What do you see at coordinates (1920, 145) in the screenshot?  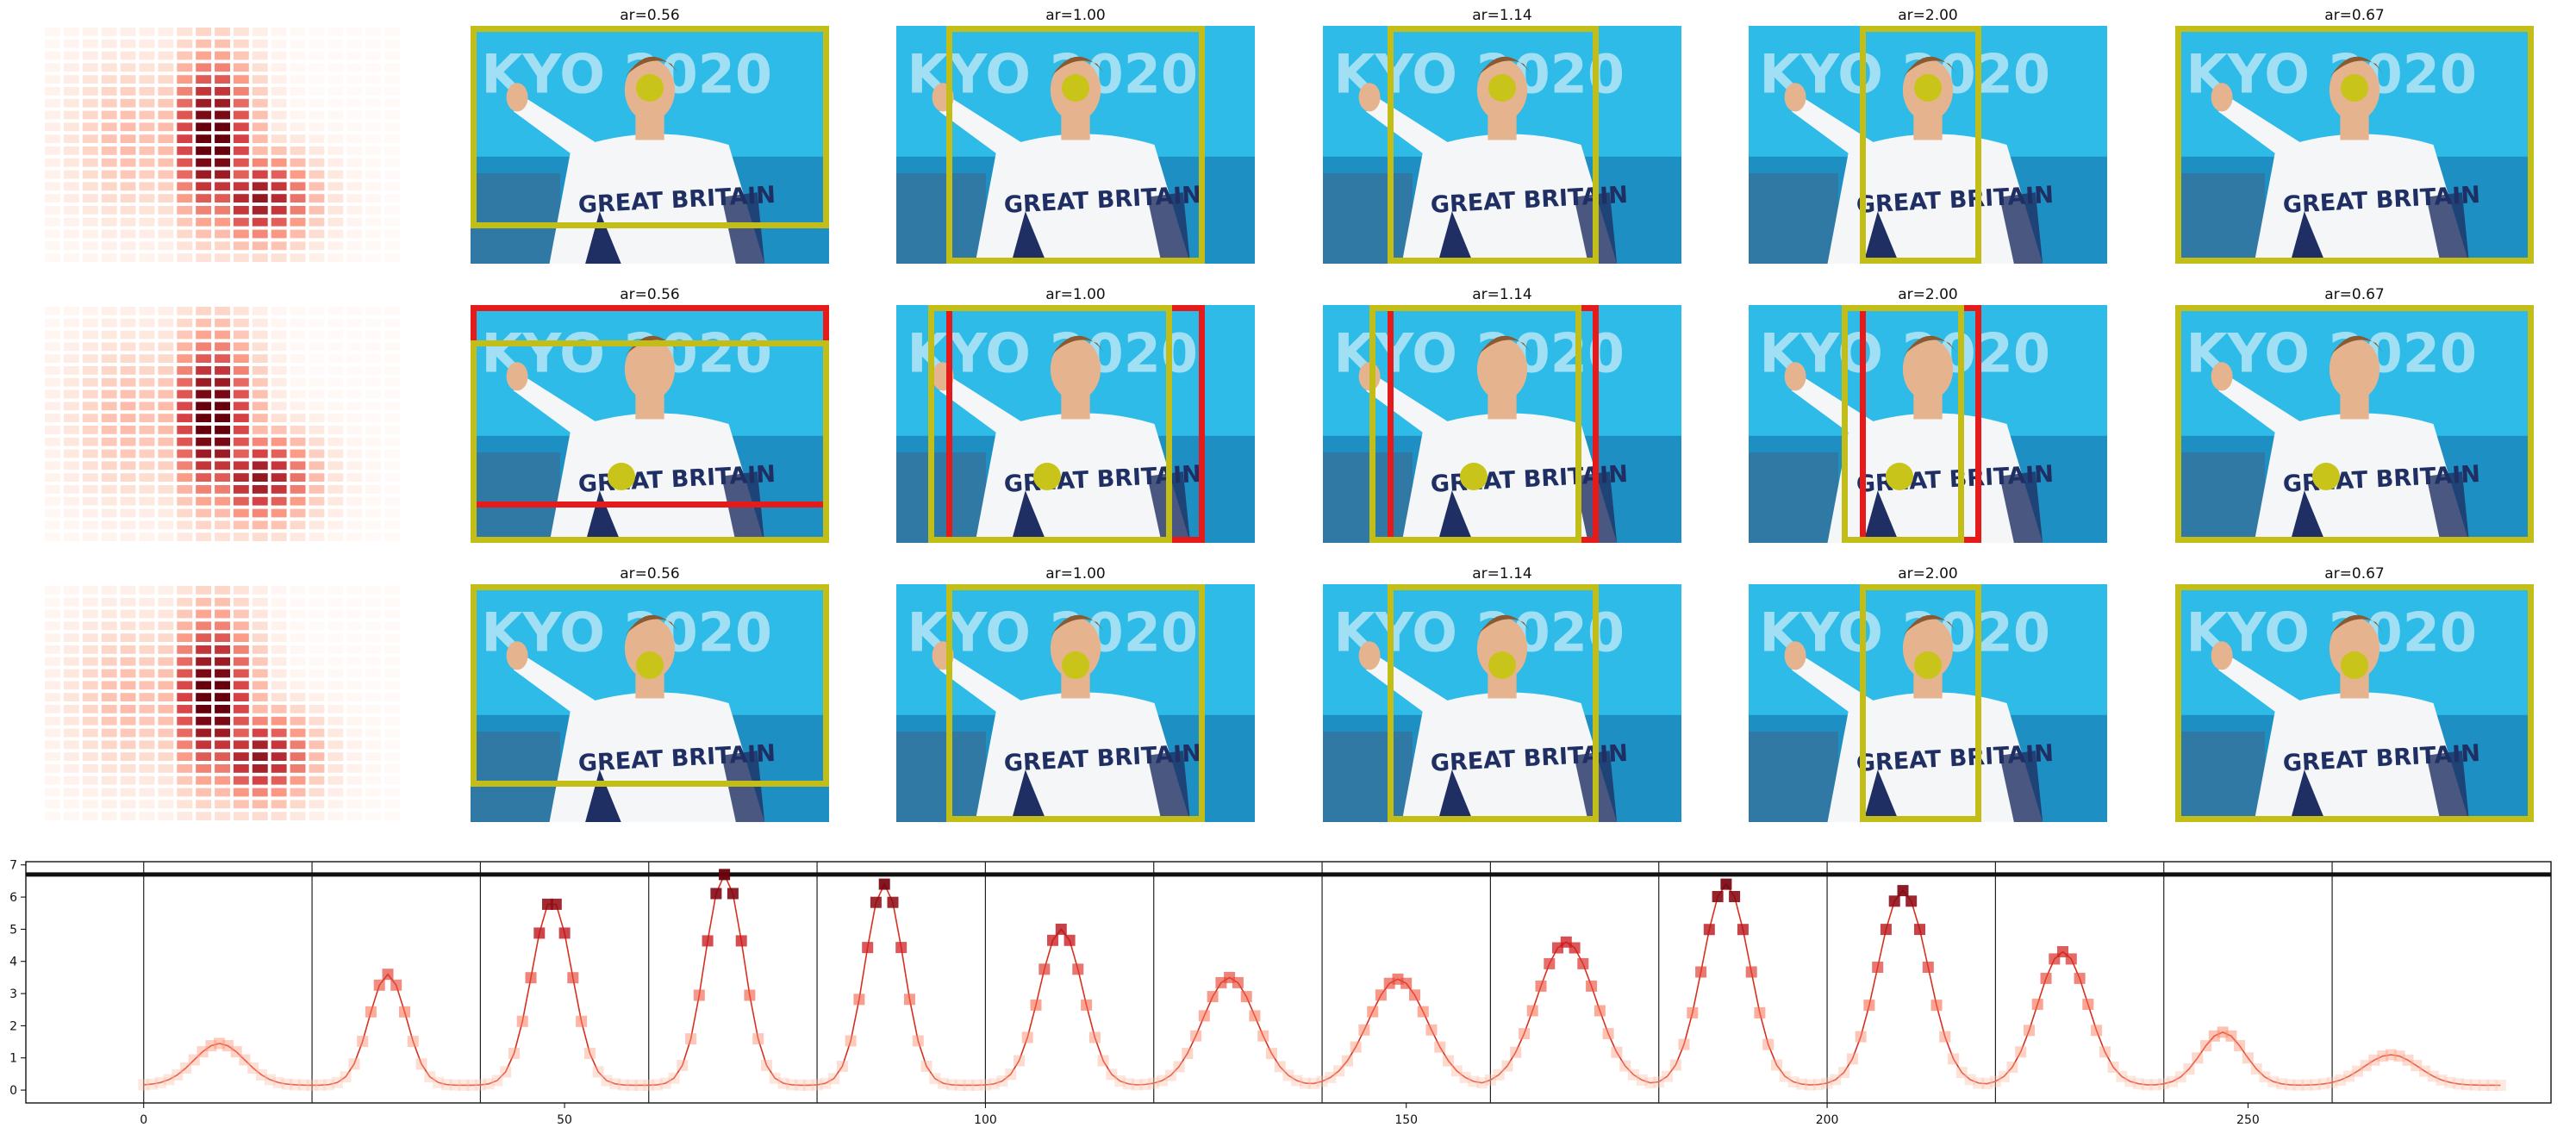 I see `yellow-crop-box` at bounding box center [1920, 145].